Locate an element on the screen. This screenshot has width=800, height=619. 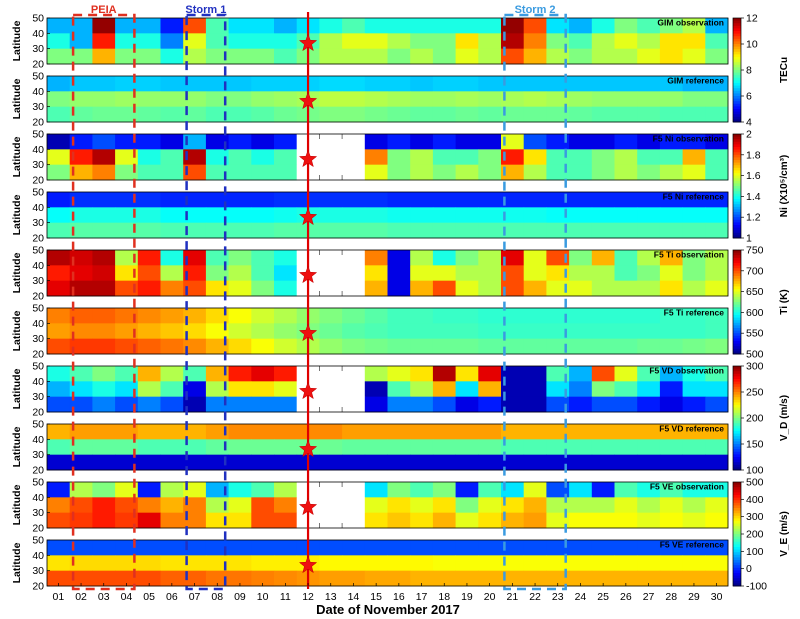
y-tick-label: 30 is located at coordinates (38, 165).